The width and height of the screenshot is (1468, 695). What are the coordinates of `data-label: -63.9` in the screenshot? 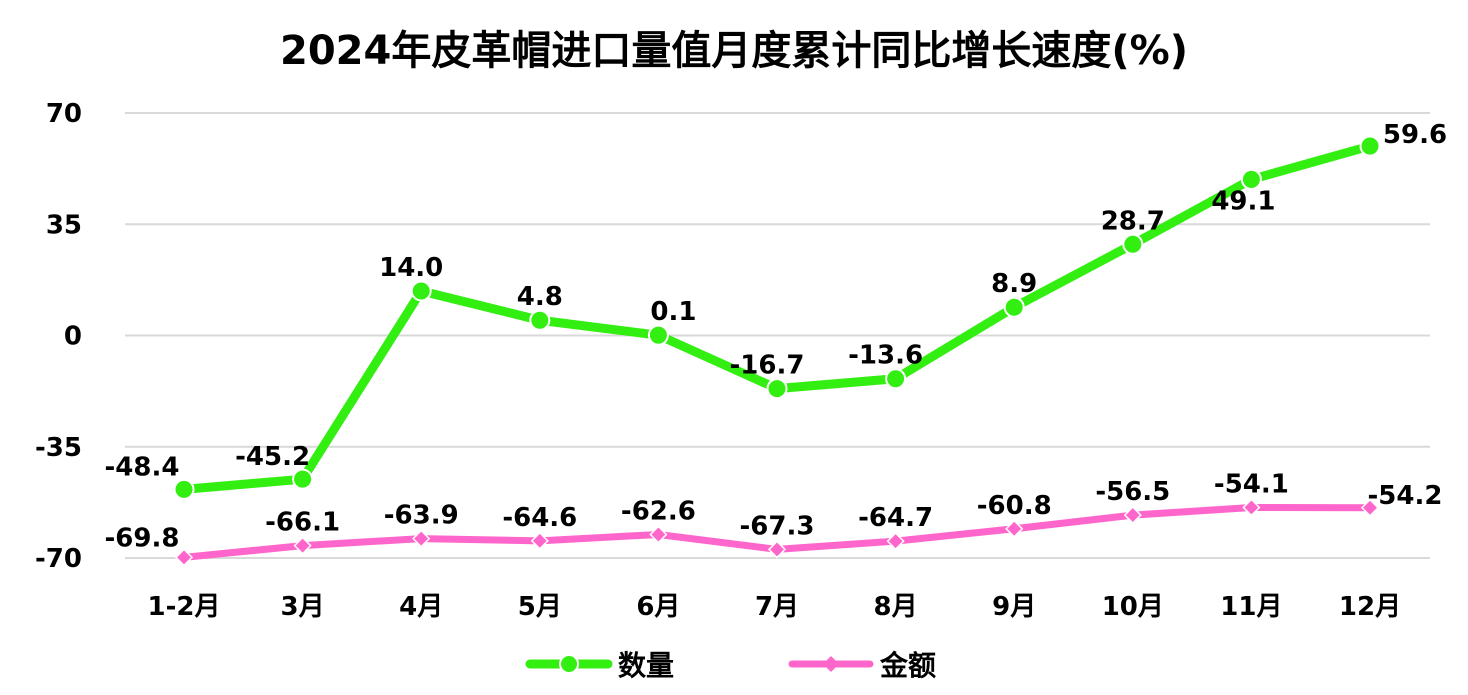 It's located at (421, 516).